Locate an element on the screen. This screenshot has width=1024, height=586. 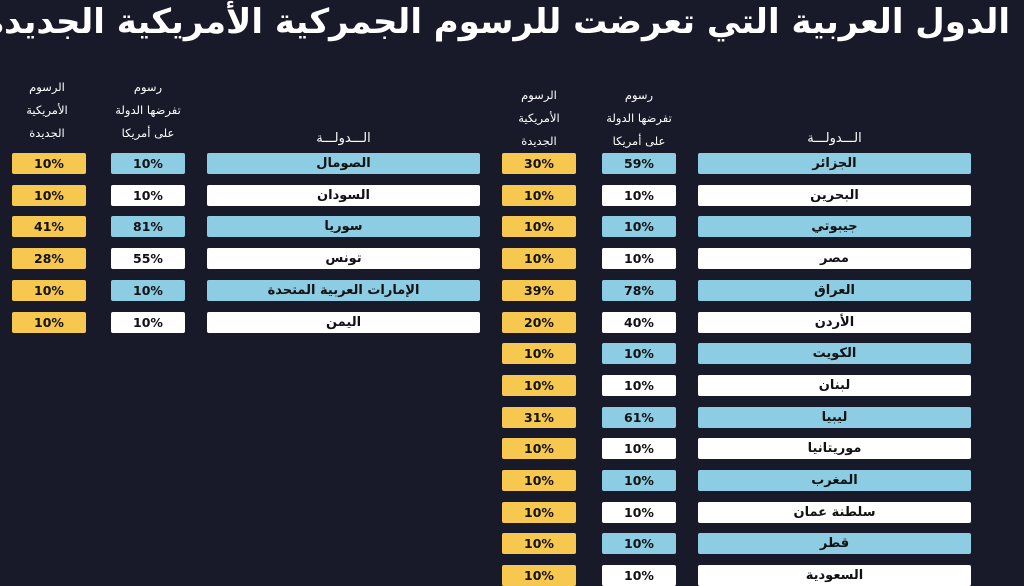
country-tariff-cell: 78% is located at coordinates (639, 290).